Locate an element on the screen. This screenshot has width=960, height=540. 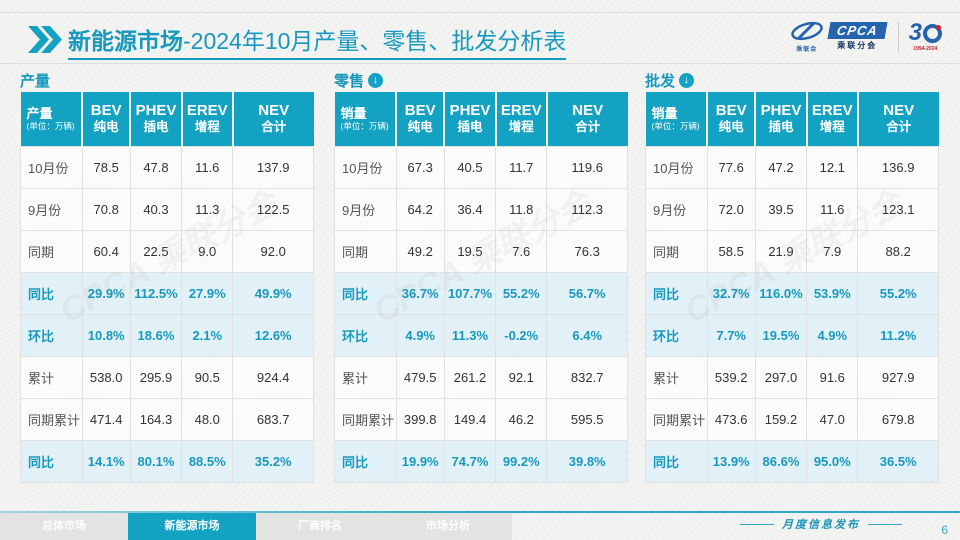
cell-value: 112.3 is located at coordinates (587, 209).